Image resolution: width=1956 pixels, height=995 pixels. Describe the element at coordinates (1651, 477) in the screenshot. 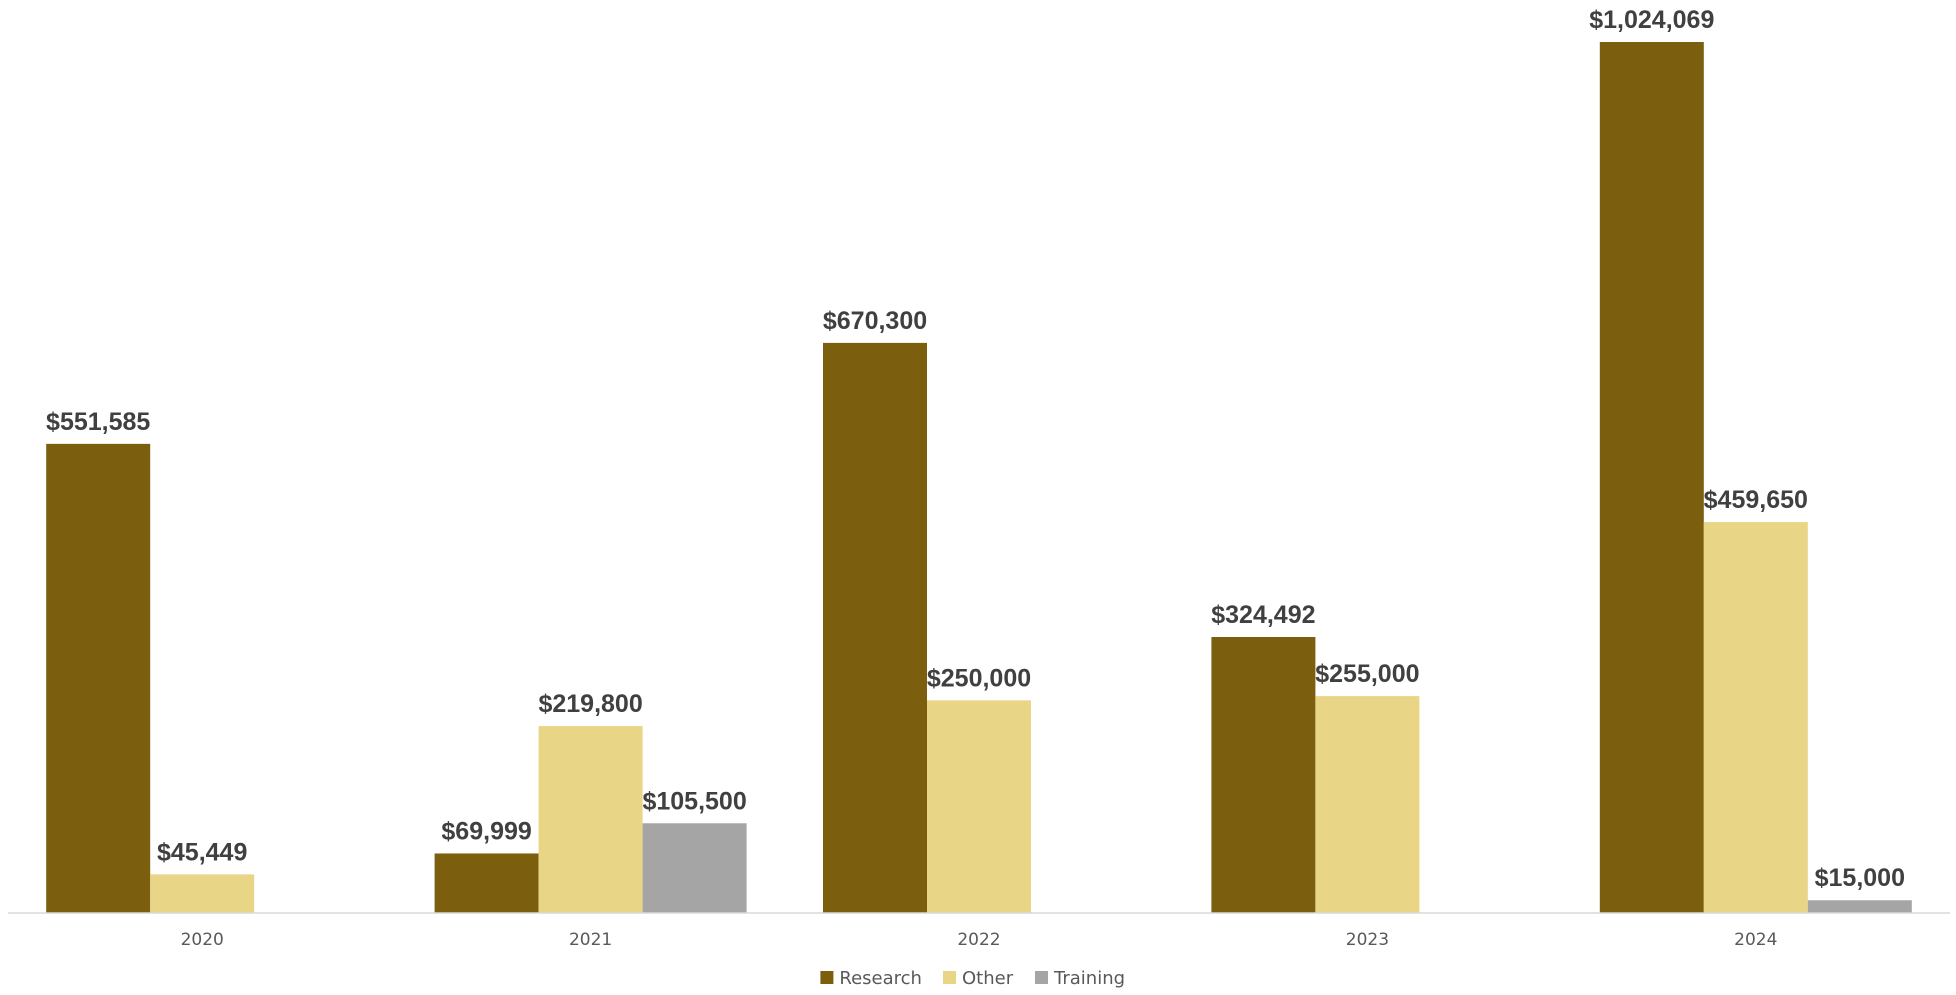

I see `bar-research-2024` at that location.